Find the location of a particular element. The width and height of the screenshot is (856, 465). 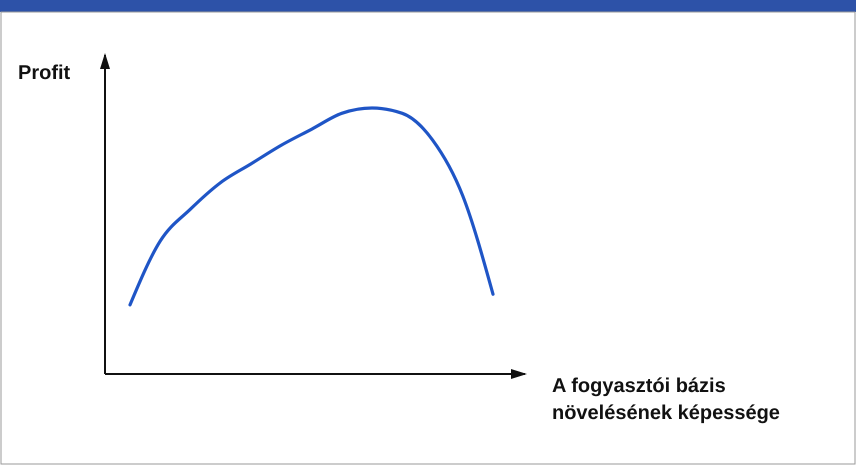

y-axis-title: Profit is located at coordinates (44, 73).